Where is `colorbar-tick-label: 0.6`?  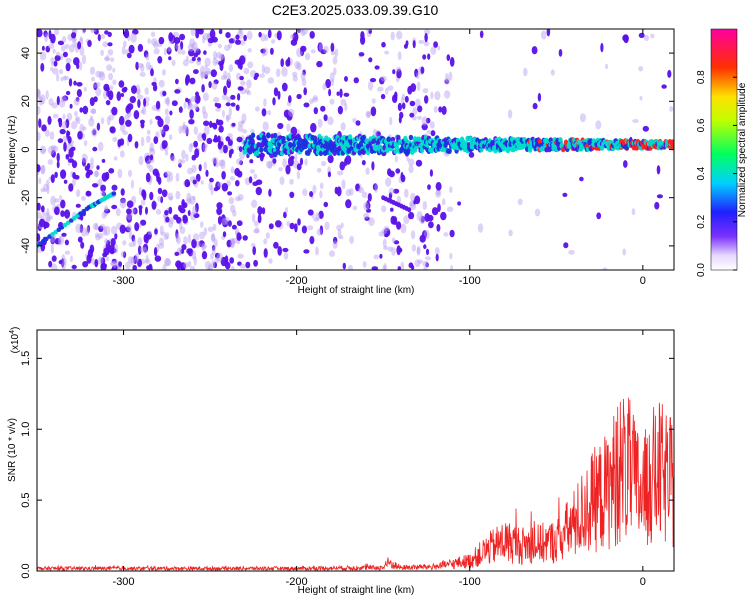
colorbar-tick-label: 0.6 is located at coordinates (701, 125).